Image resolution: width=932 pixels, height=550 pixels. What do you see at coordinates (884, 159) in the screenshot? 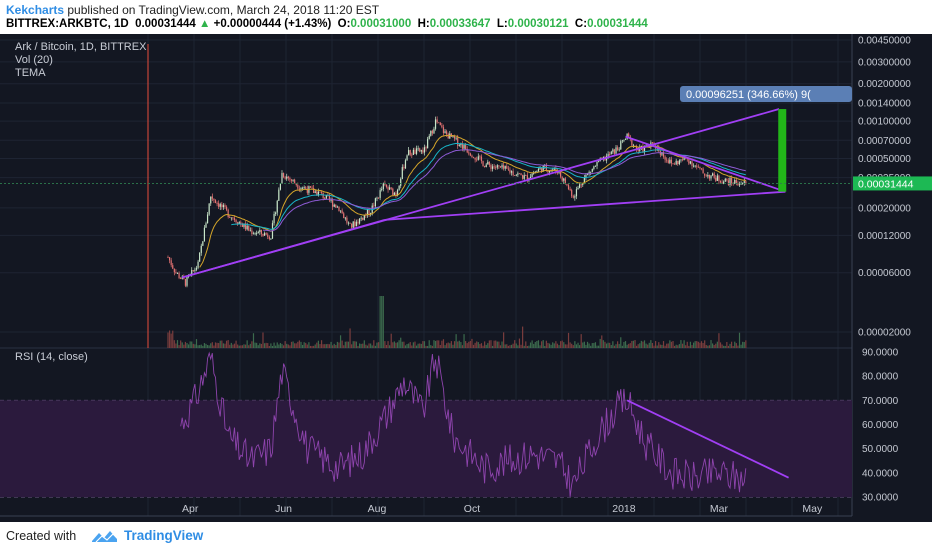
I see `price-tick-label: 0.00050000` at bounding box center [884, 159].